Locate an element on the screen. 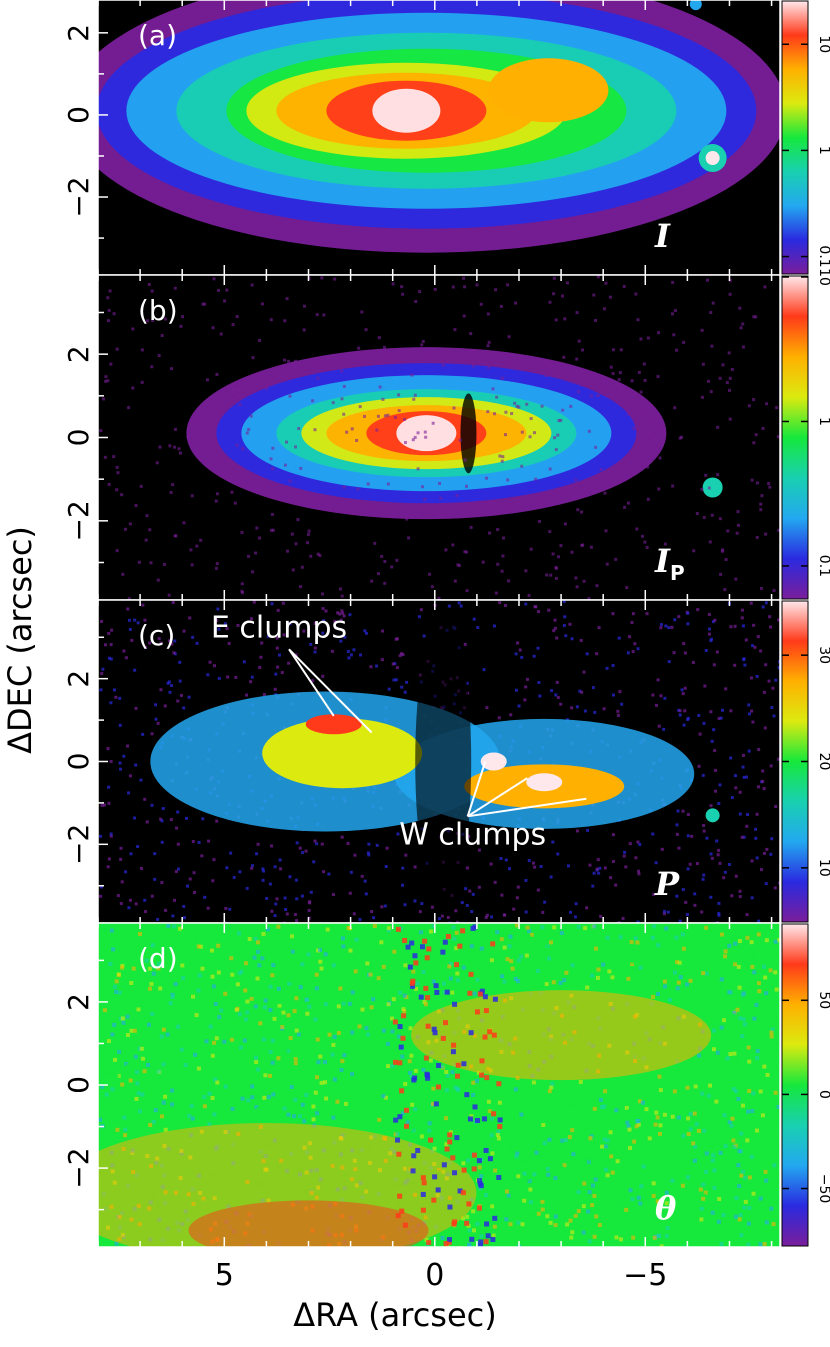 Image resolution: width=830 pixels, height=1347 pixels. panel-c-colorbar: 30 20 10 is located at coordinates (805, 761).